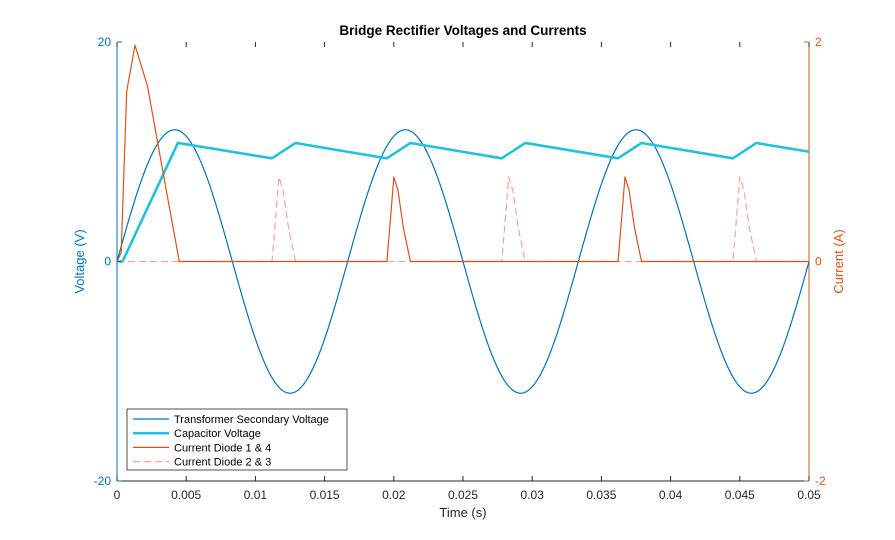 Image resolution: width=895 pixels, height=540 pixels. Describe the element at coordinates (117, 495) in the screenshot. I see `x-tick-label: 0` at that location.